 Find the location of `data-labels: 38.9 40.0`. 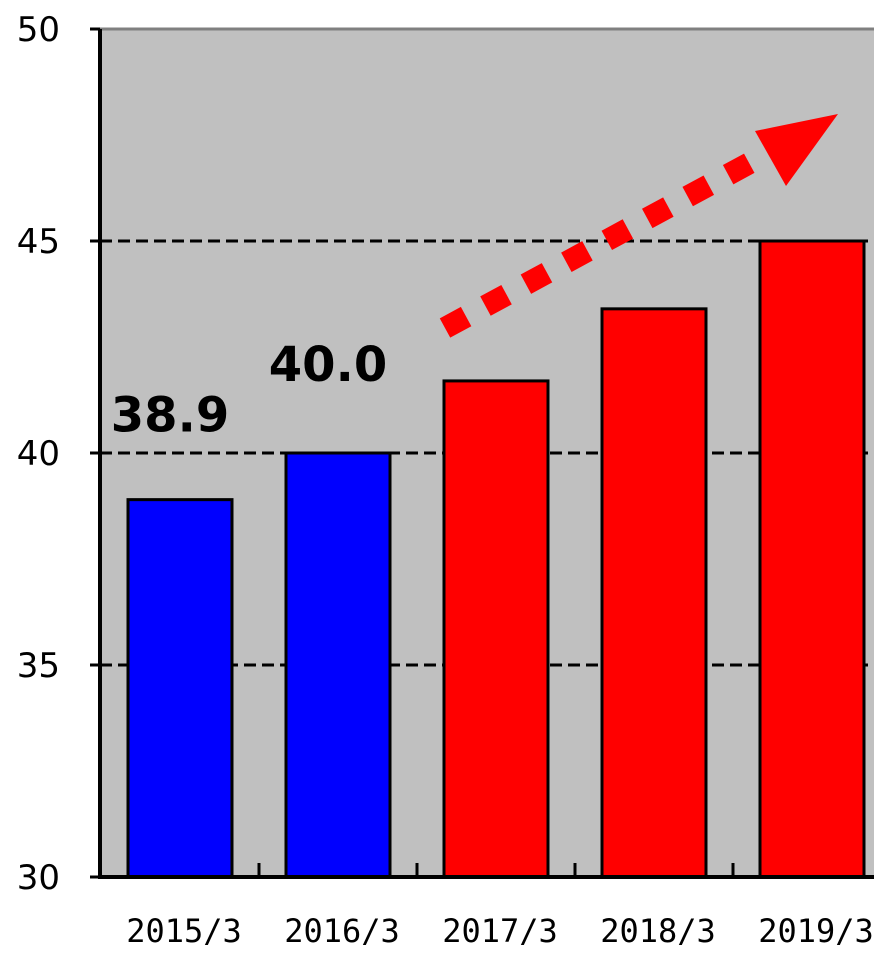

data-labels: 38.9 40.0 is located at coordinates (249, 390).